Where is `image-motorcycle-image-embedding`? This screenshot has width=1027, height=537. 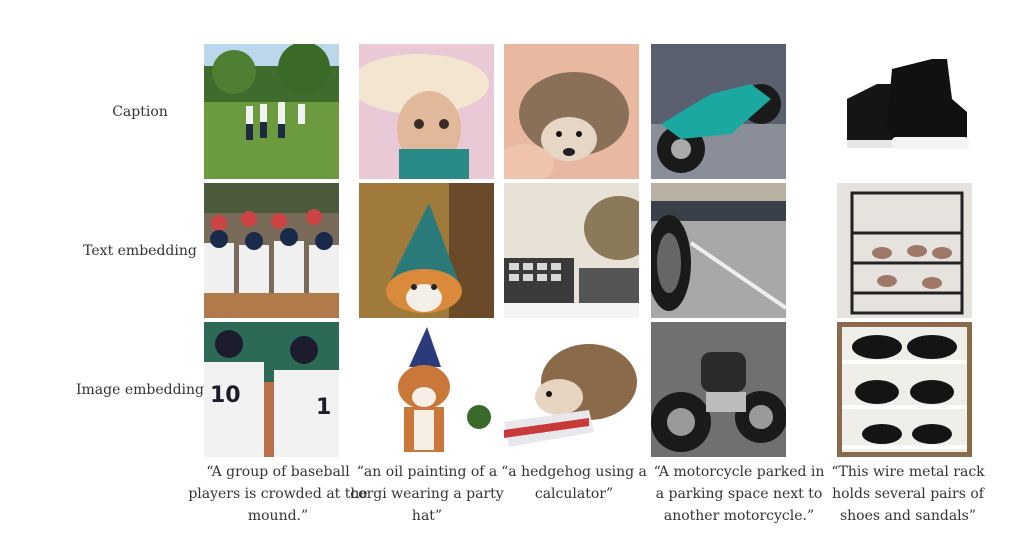
image-motorcycle-image-embedding is located at coordinates (718, 389).